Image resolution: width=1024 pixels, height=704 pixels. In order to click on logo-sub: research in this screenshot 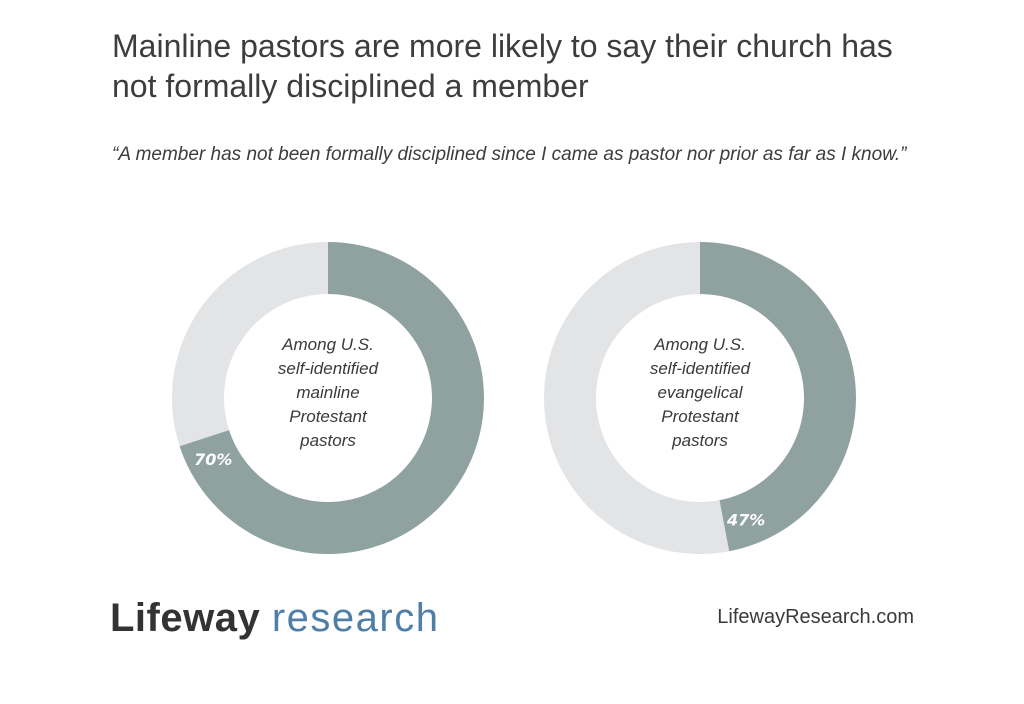, I will do `click(355, 618)`.